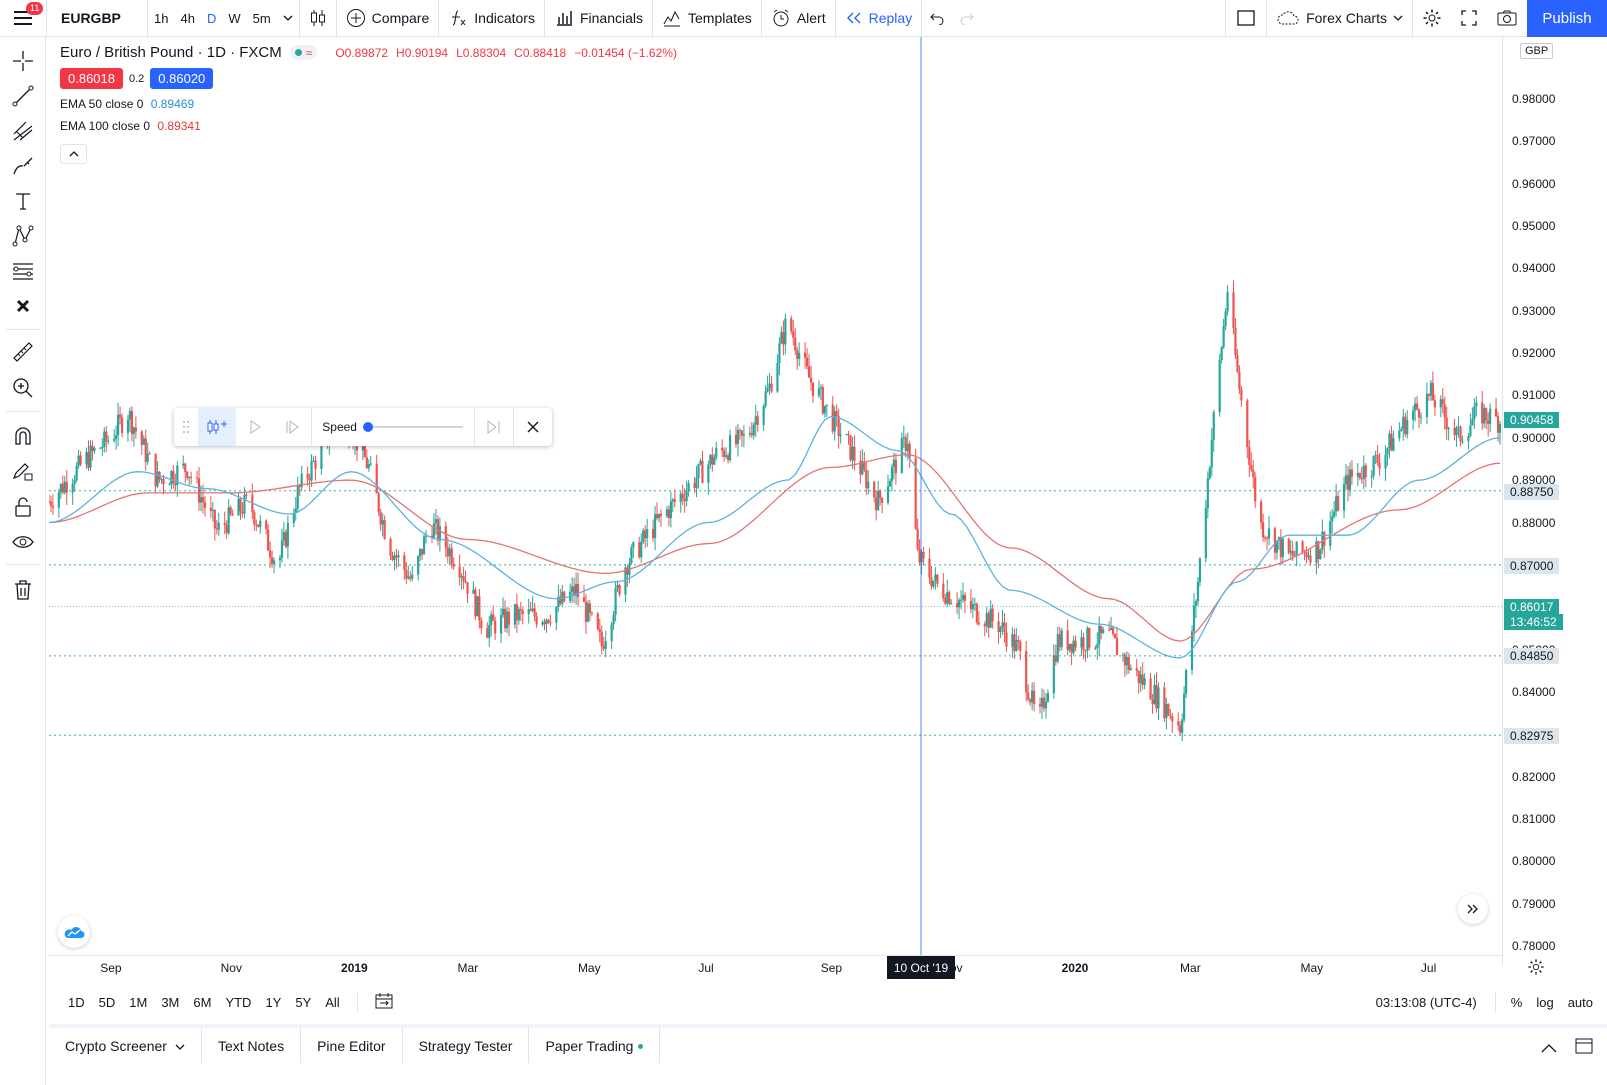  Describe the element at coordinates (707, 18) in the screenshot. I see `templates-button: Templates` at that location.